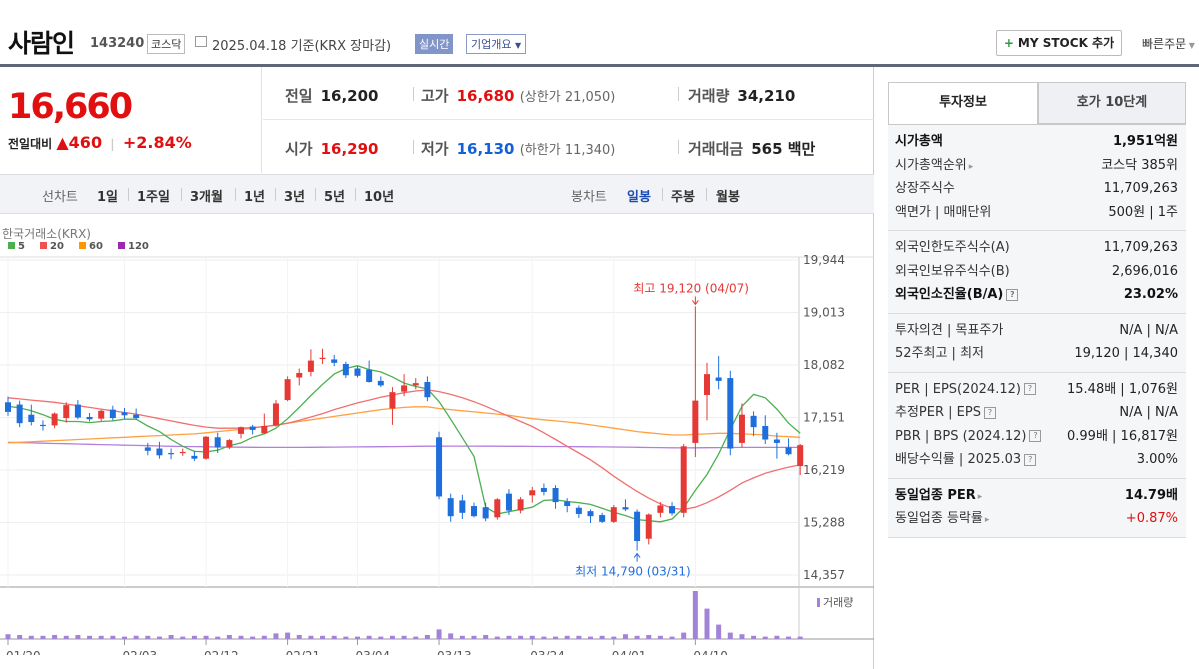 This screenshot has width=1199, height=669. Describe the element at coordinates (1036, 496) in the screenshot. I see `info-row: 동일업종 PER ▸ 14.79배` at that location.